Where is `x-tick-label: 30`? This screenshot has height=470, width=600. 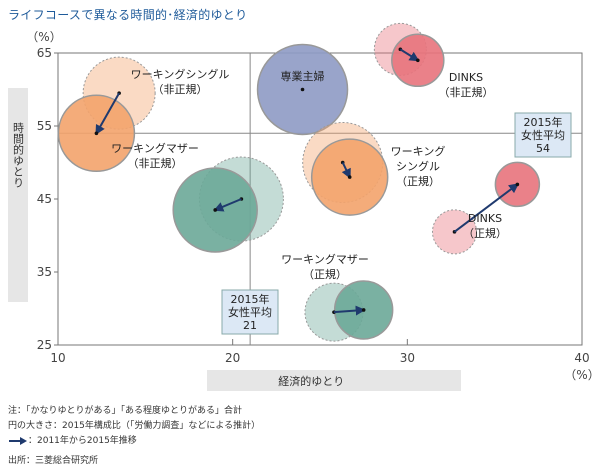
x-tick-label: 30 is located at coordinates (407, 358).